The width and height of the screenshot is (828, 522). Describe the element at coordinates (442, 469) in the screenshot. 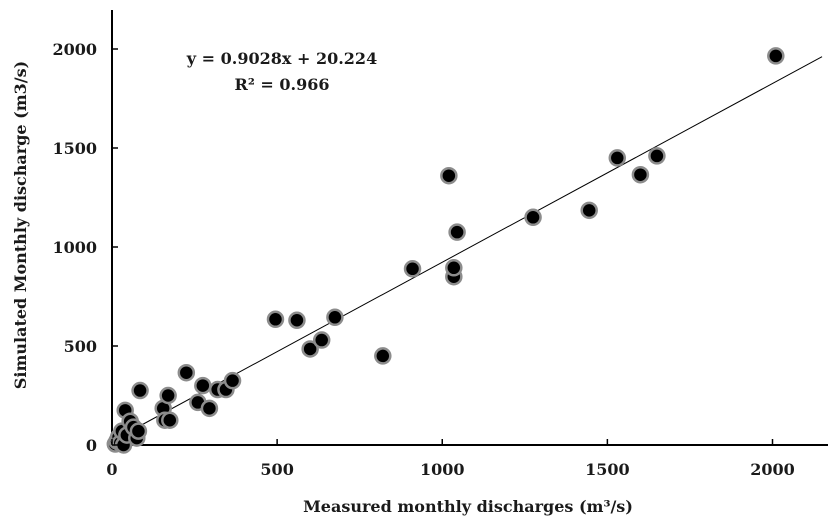

I see `x-tick-label: 1000` at that location.